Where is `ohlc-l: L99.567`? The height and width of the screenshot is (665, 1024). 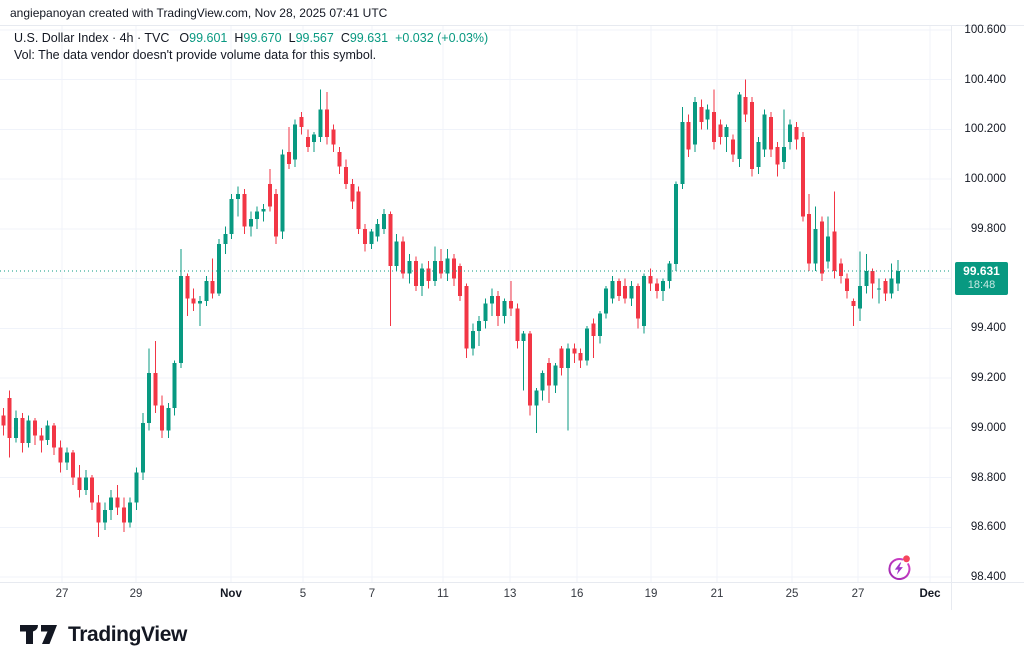 ohlc-l: L99.567 is located at coordinates (311, 38).